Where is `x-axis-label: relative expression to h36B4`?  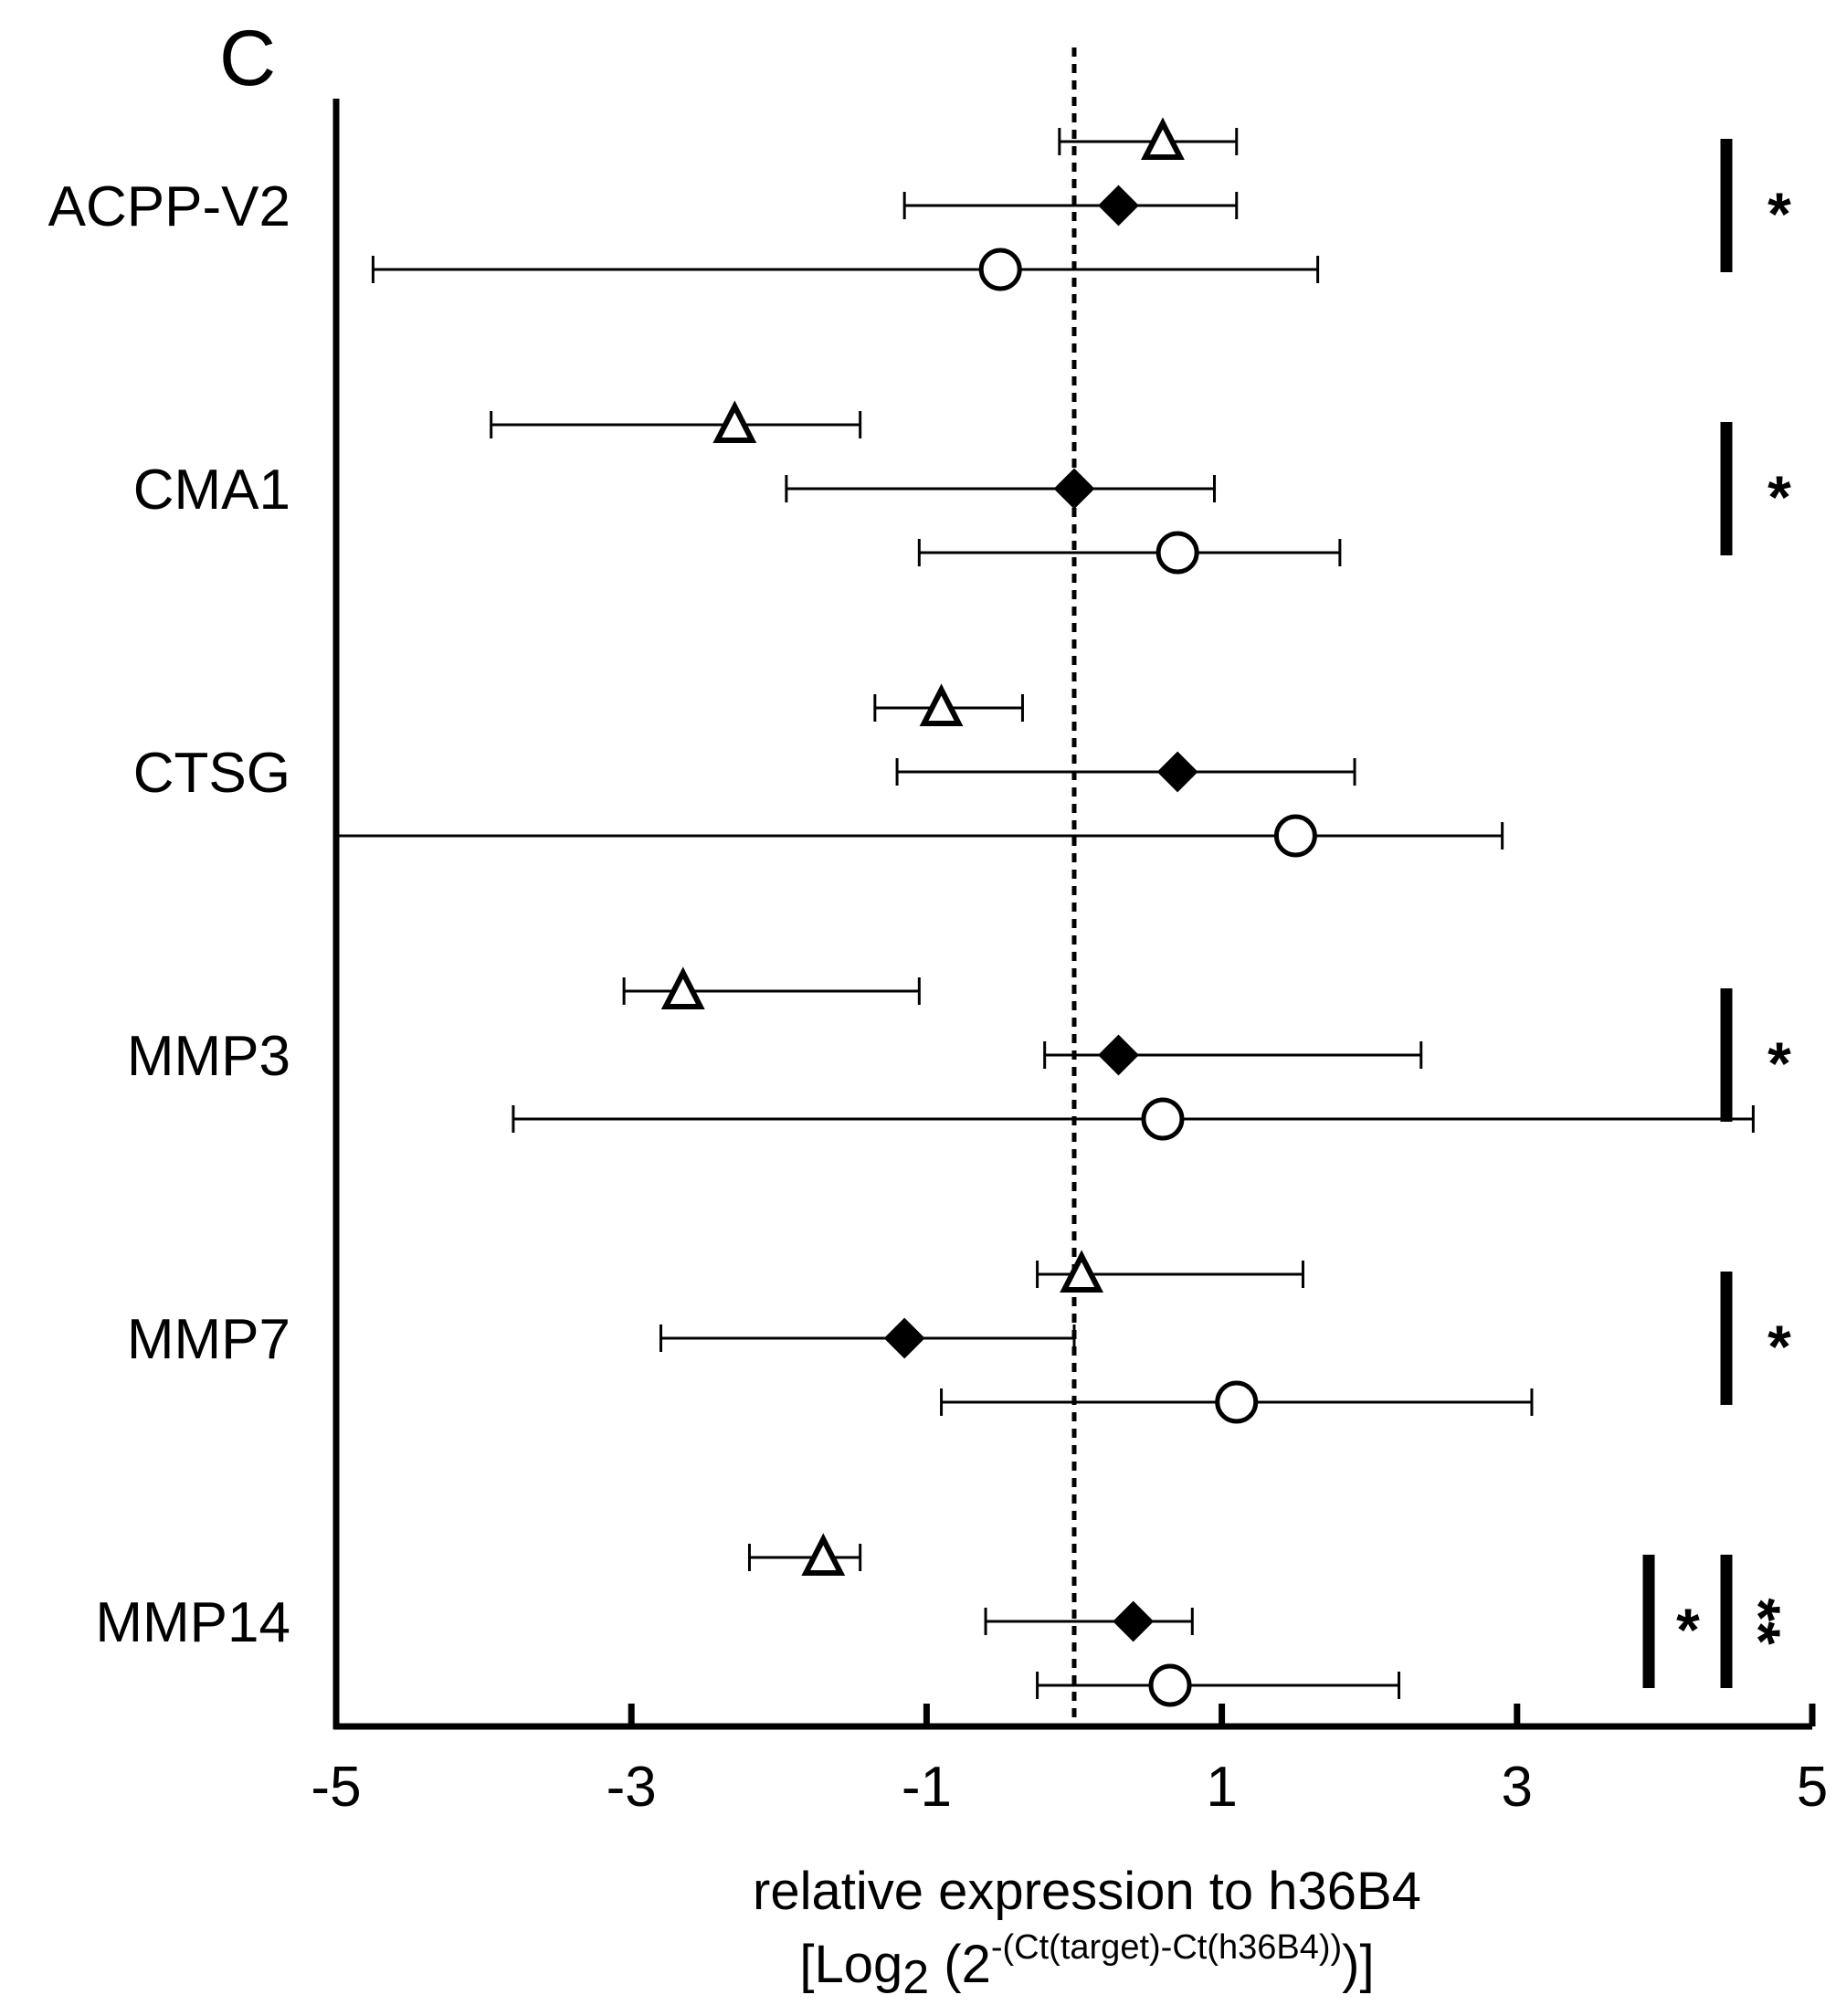 x-axis-label: relative expression to h36B4 is located at coordinates (1087, 1891).